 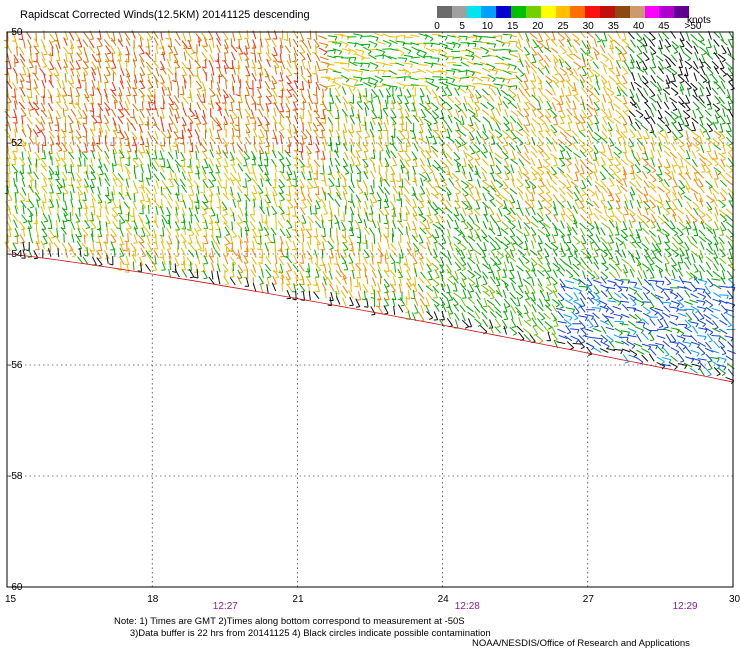 I want to click on legend-tick-label: 15, so click(x=513, y=26).